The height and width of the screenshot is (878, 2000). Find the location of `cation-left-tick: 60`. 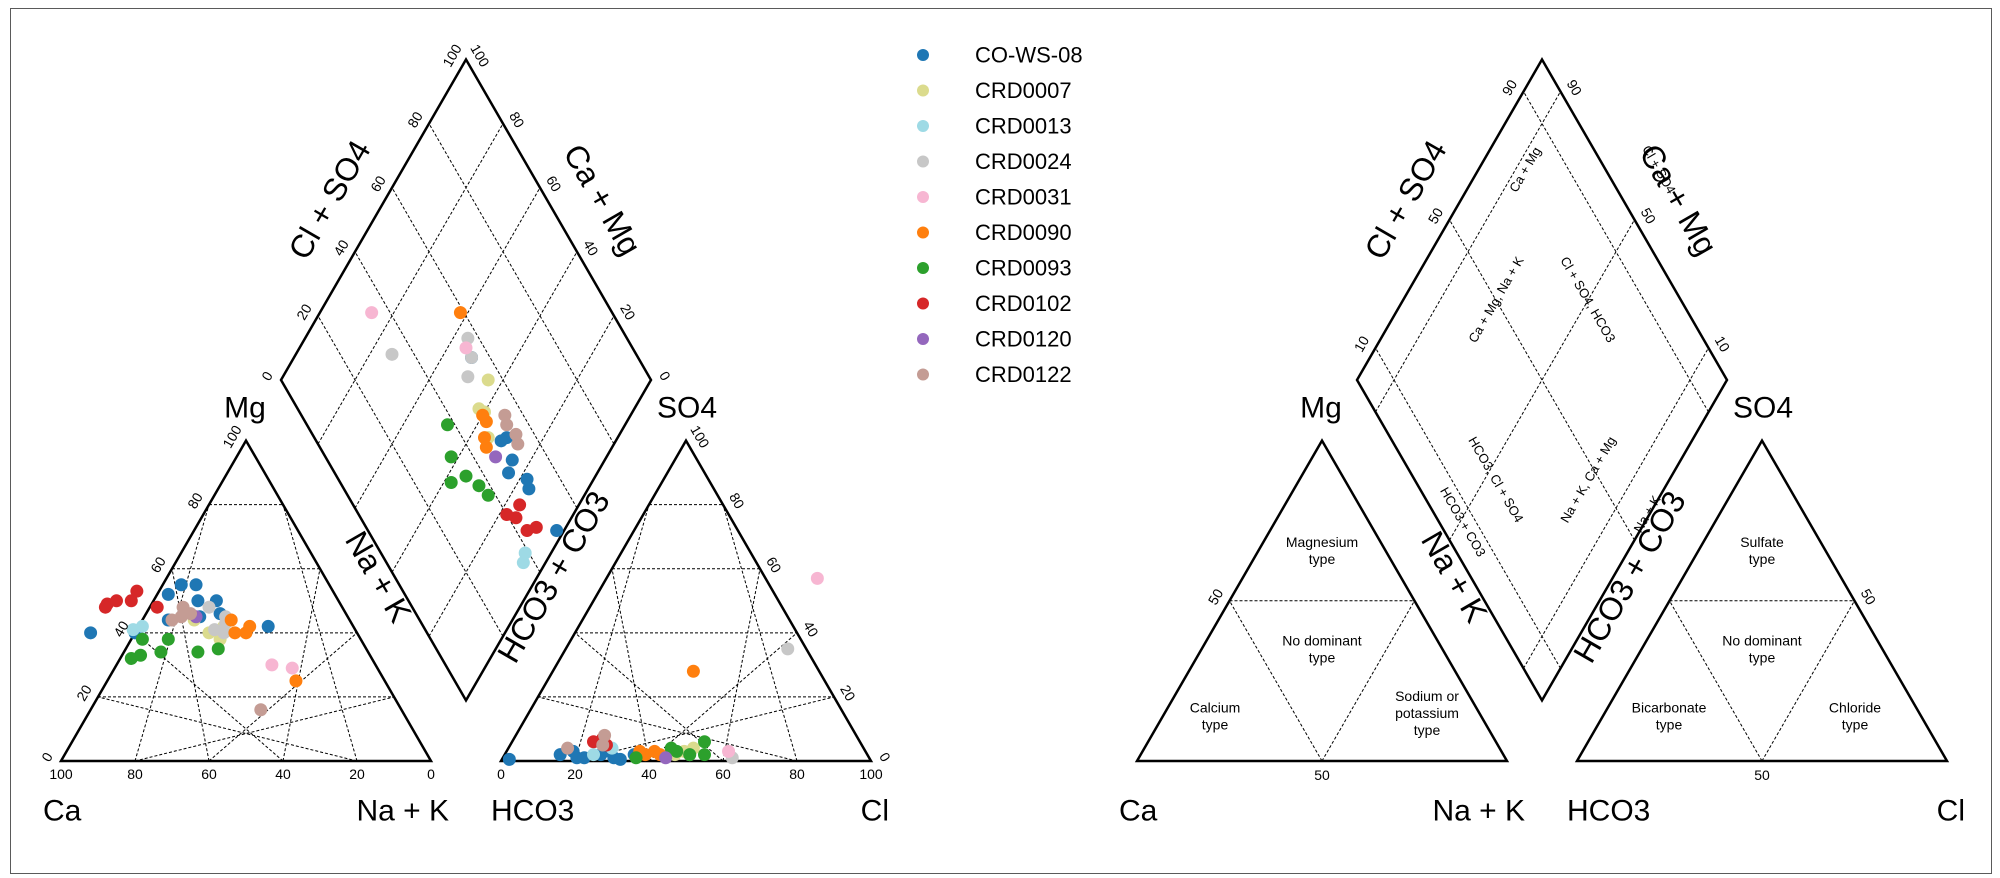

cation-left-tick: 60 is located at coordinates (158, 565).